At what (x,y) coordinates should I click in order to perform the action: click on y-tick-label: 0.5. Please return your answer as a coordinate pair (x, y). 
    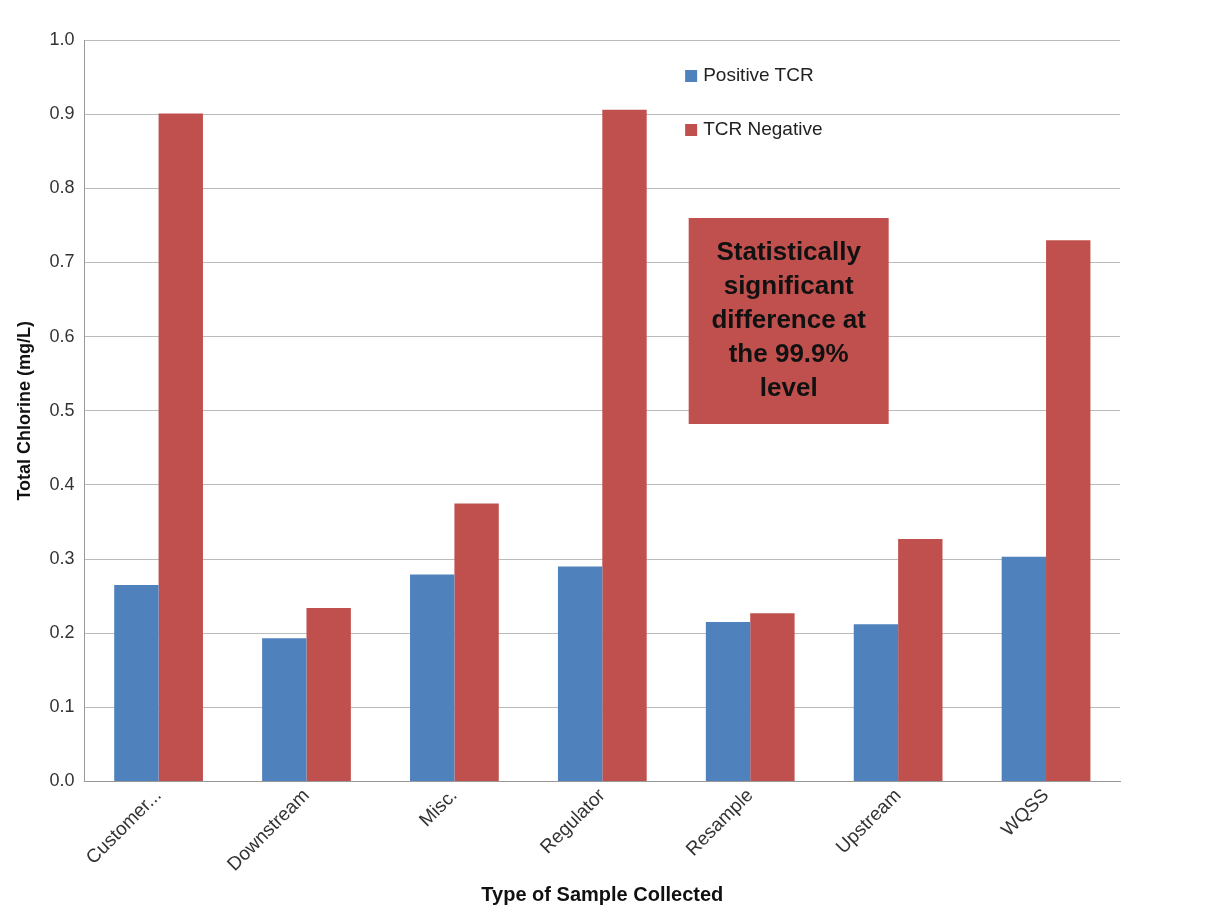
    Looking at the image, I should click on (62, 409).